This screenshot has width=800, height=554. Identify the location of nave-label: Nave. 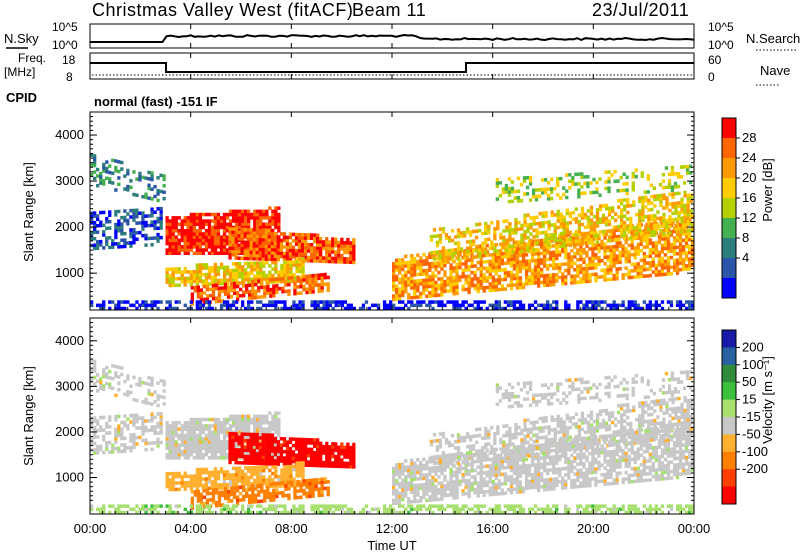
(775, 70).